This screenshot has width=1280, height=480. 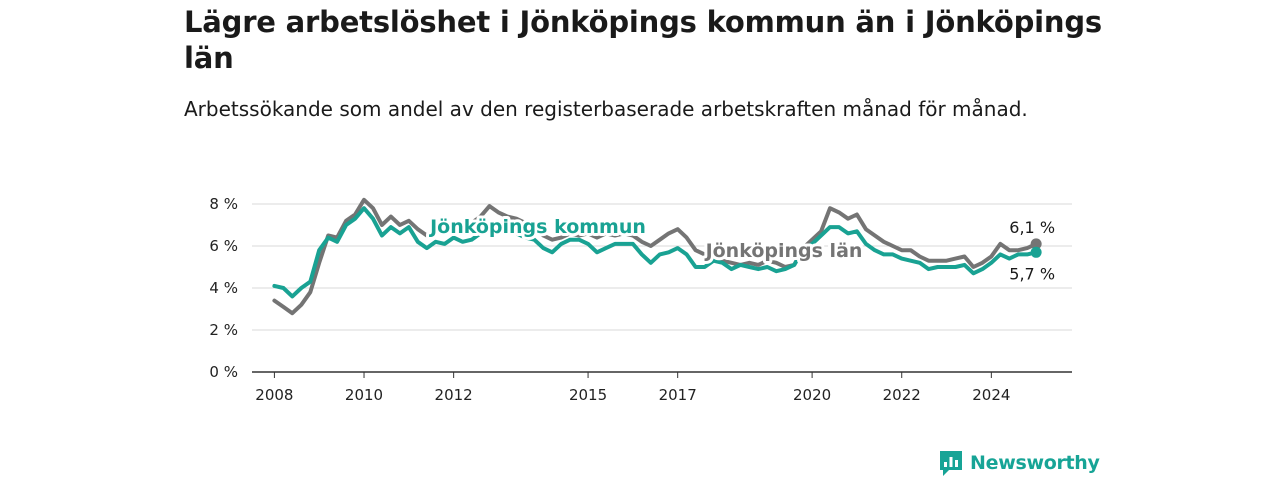 What do you see at coordinates (223, 372) in the screenshot?
I see `y-tick-label: 0 %` at bounding box center [223, 372].